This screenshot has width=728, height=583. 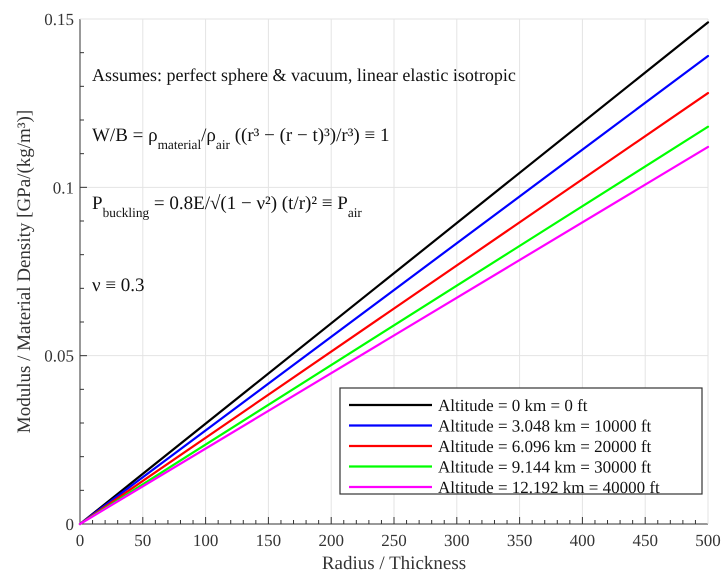 I want to click on x-tick-label: 500, so click(x=708, y=540).